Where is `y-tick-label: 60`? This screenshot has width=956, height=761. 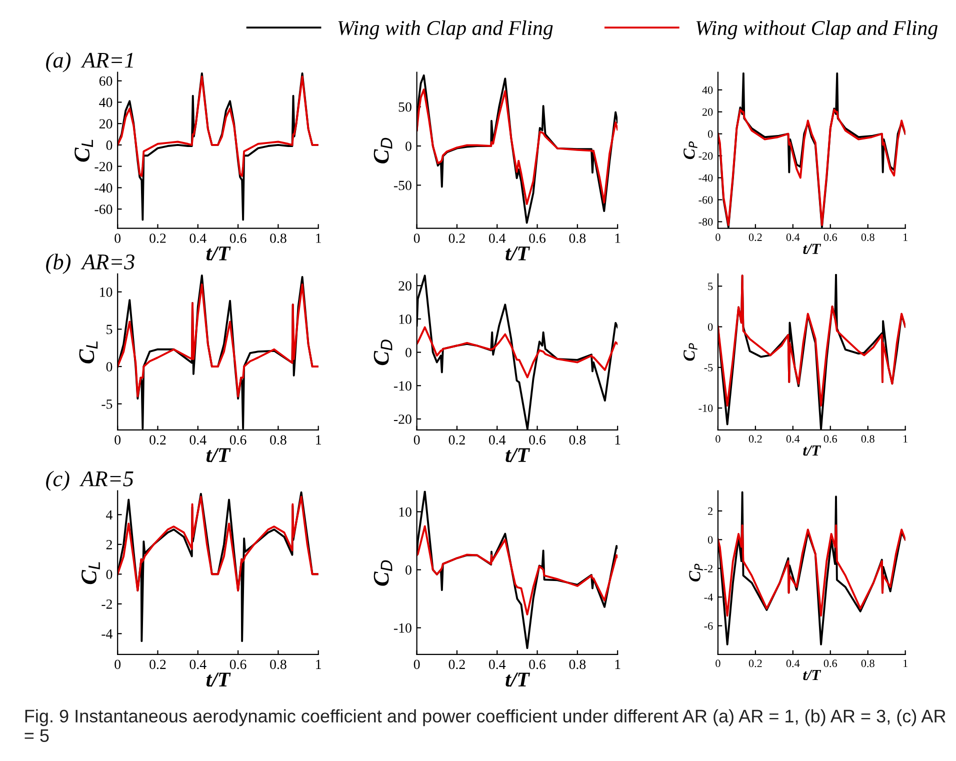
y-tick-label: 60 is located at coordinates (105, 81).